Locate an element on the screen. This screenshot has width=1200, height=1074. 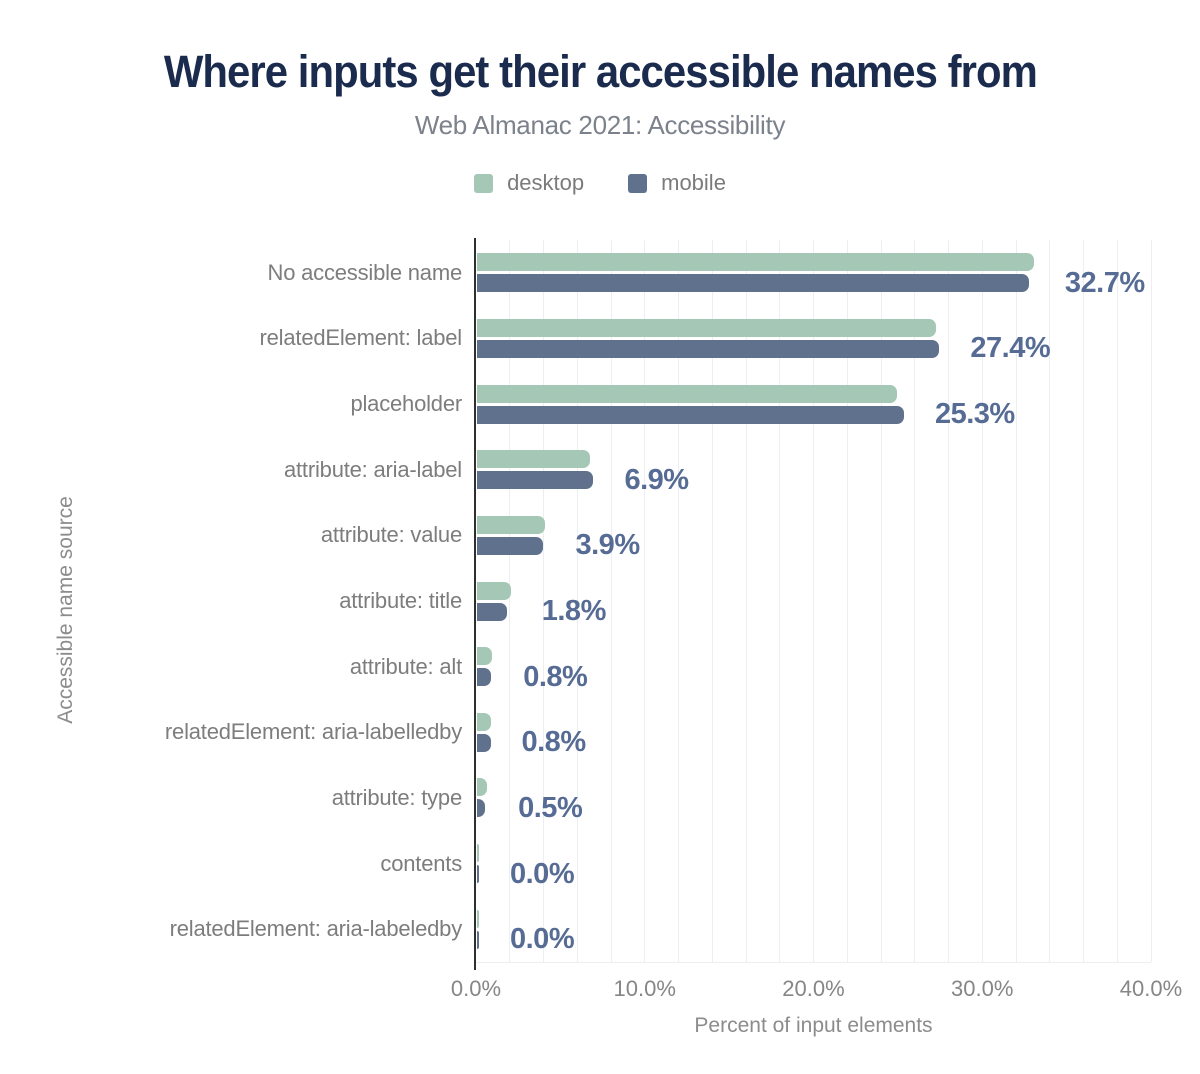
x-axis-title: Percent of input elements is located at coordinates (813, 1025).